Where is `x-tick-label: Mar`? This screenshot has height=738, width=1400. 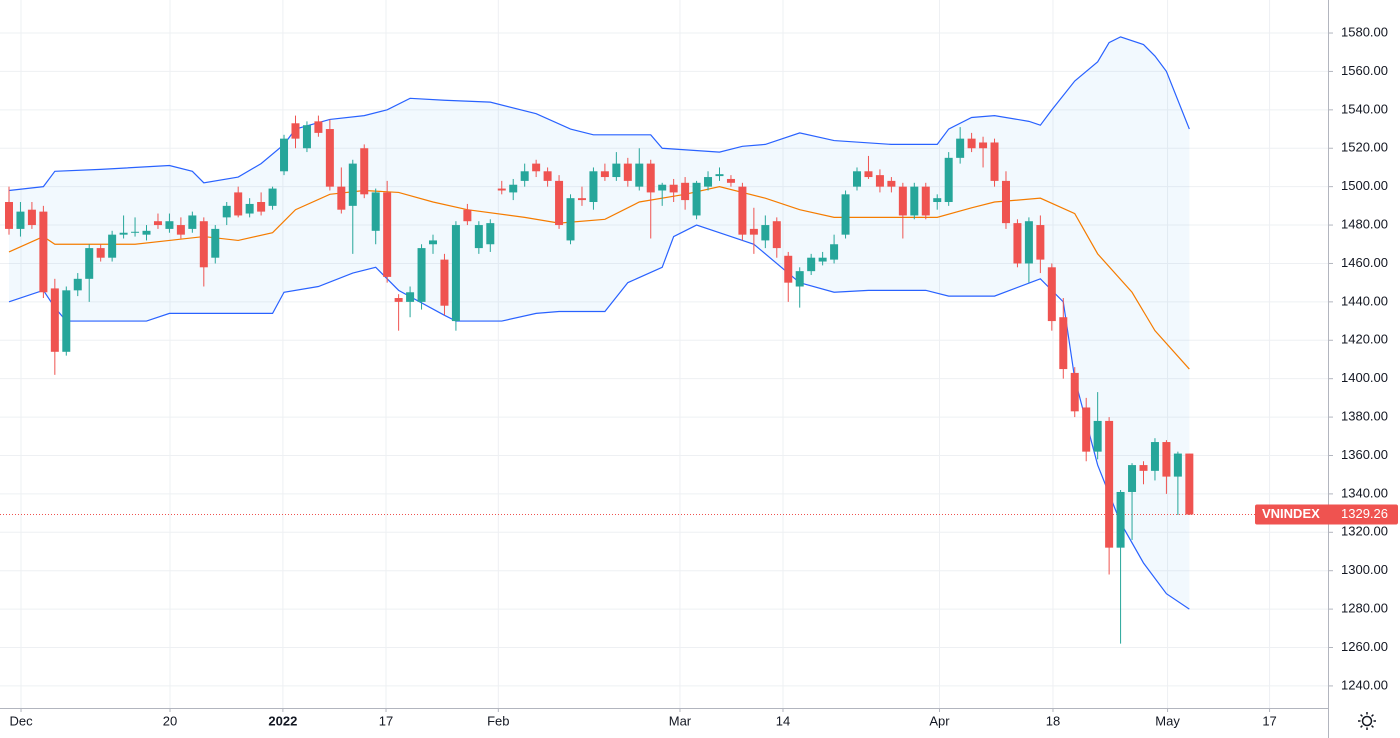
x-tick-label: Mar is located at coordinates (680, 720).